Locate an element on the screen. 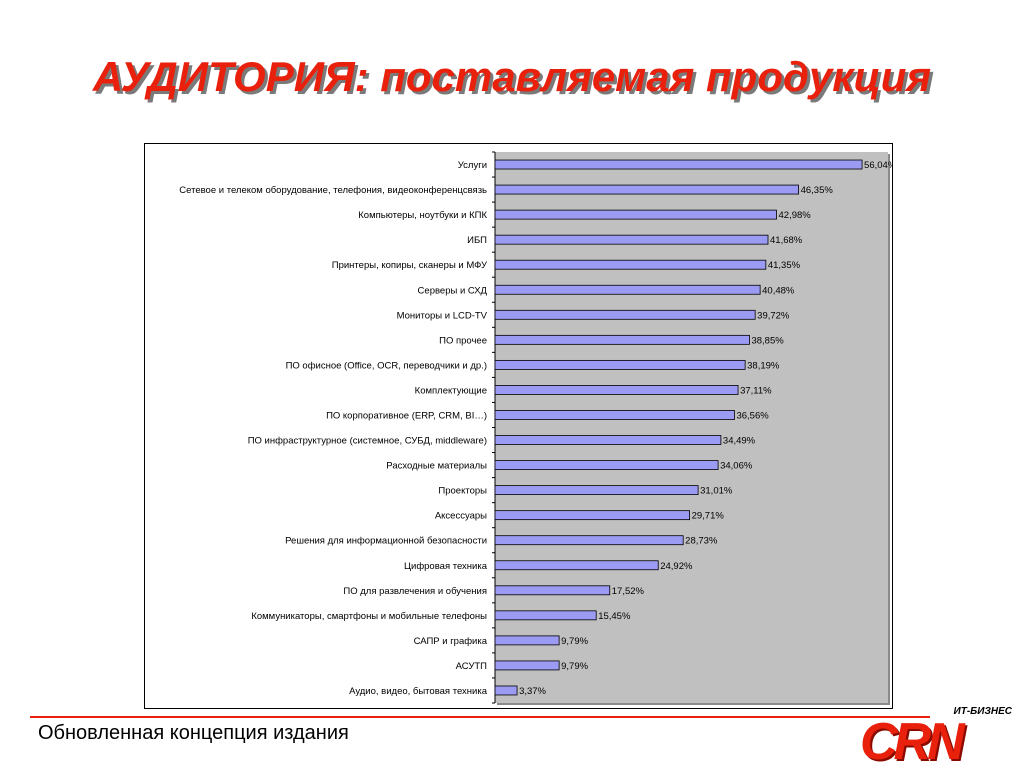  data-label: 40,48% is located at coordinates (778, 290).